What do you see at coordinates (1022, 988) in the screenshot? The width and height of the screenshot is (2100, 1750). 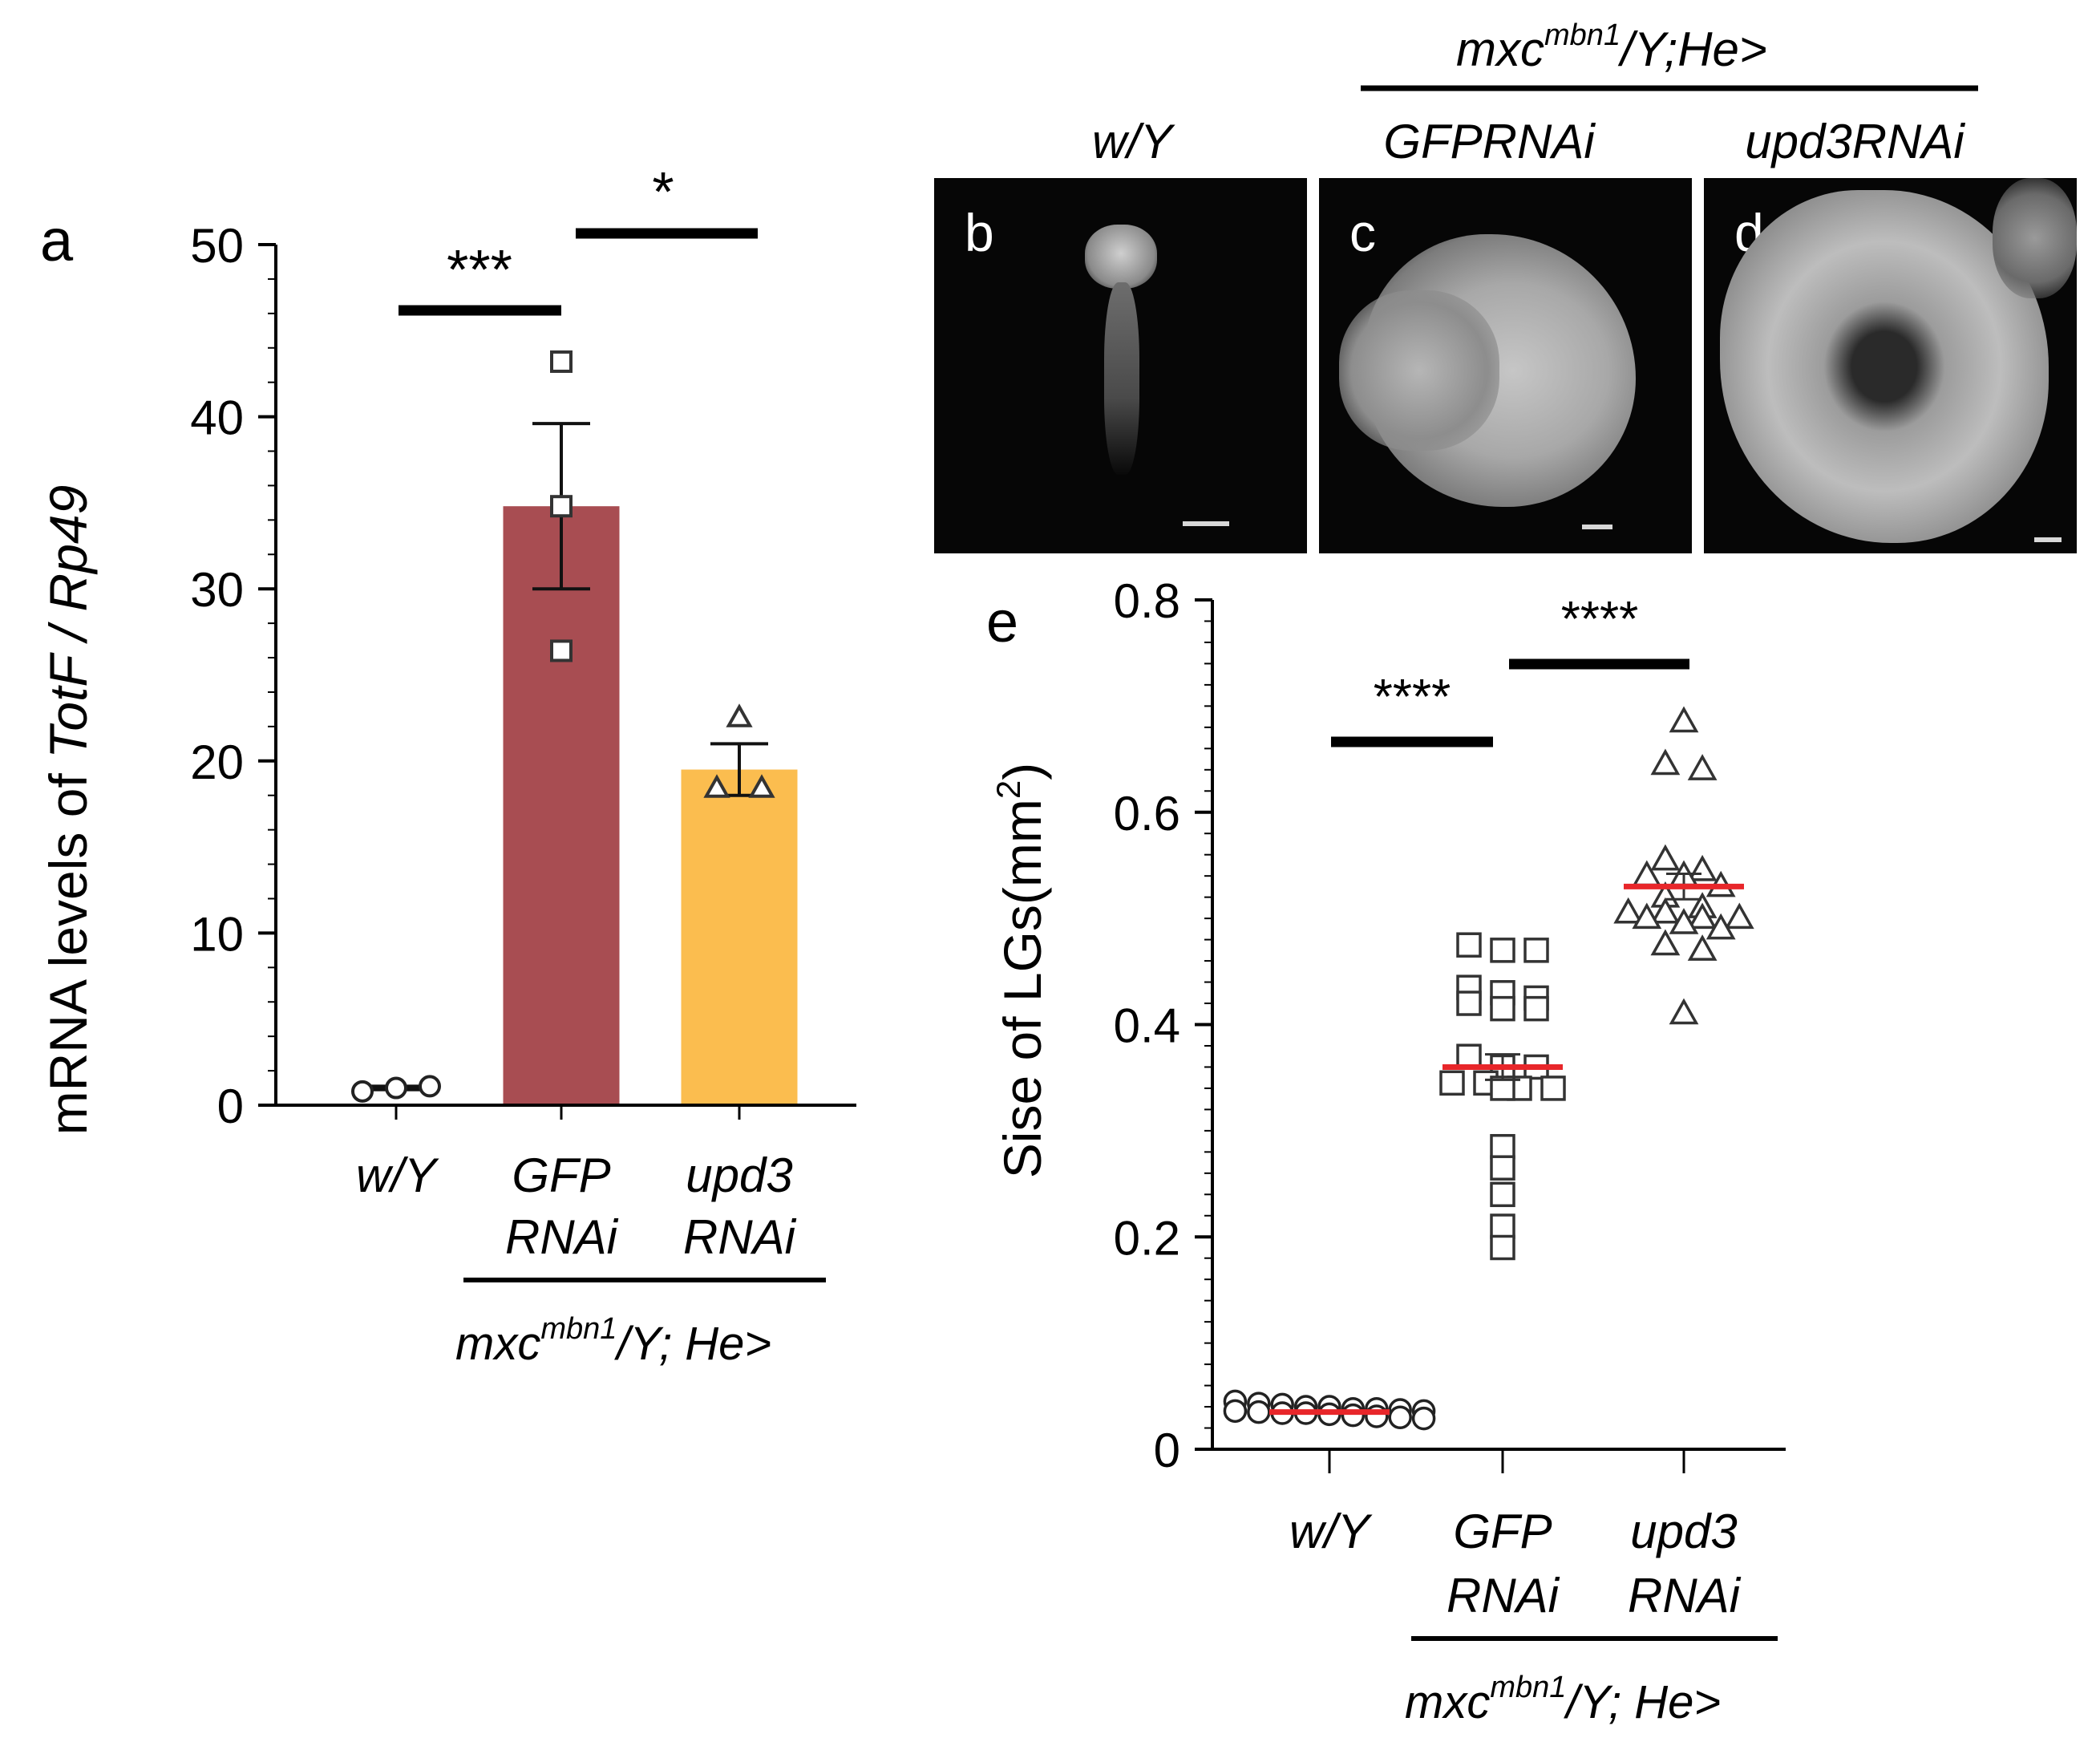 I see `panel-e-y-label-main: Sise of LGs(mm` at bounding box center [1022, 988].